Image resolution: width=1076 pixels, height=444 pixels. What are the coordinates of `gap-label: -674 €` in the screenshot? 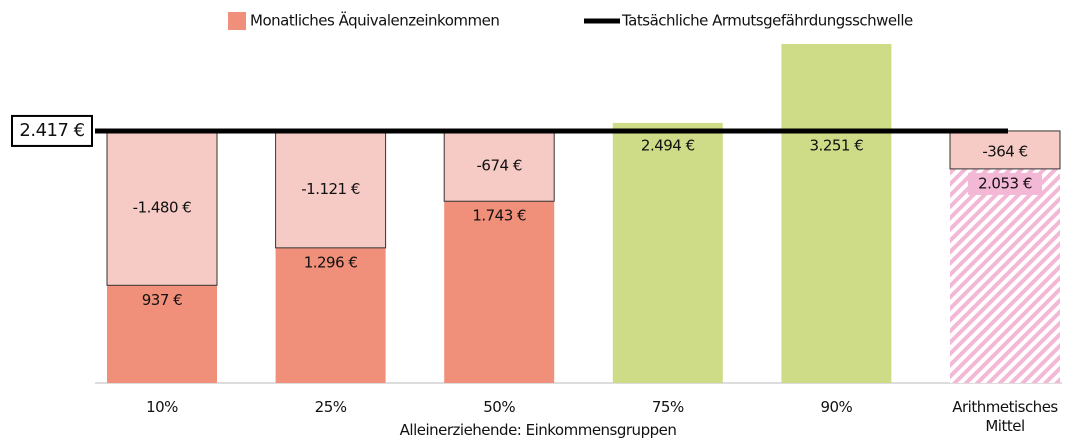 It's located at (499, 166).